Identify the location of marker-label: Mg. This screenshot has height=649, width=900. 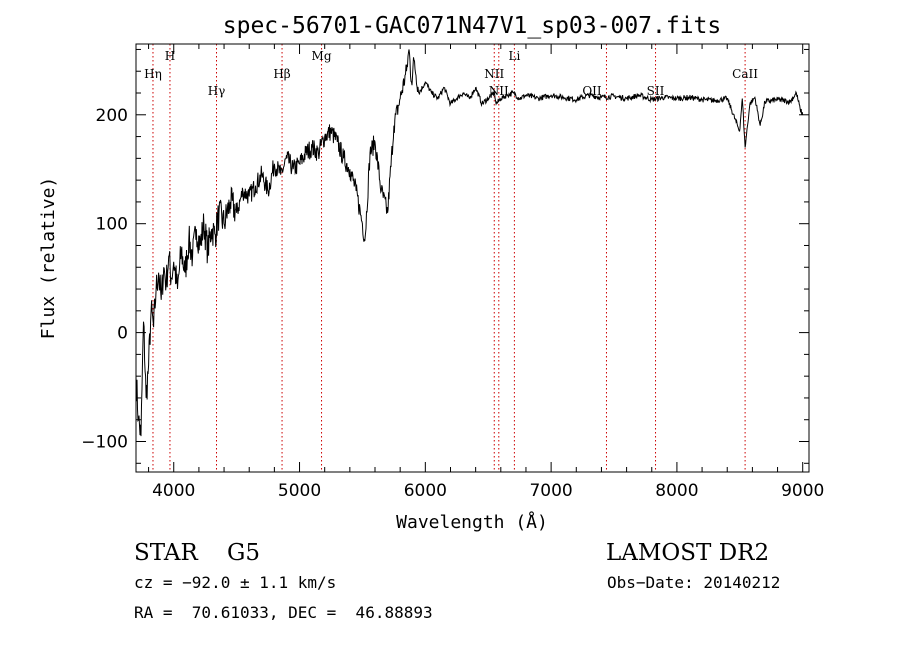
(322, 56).